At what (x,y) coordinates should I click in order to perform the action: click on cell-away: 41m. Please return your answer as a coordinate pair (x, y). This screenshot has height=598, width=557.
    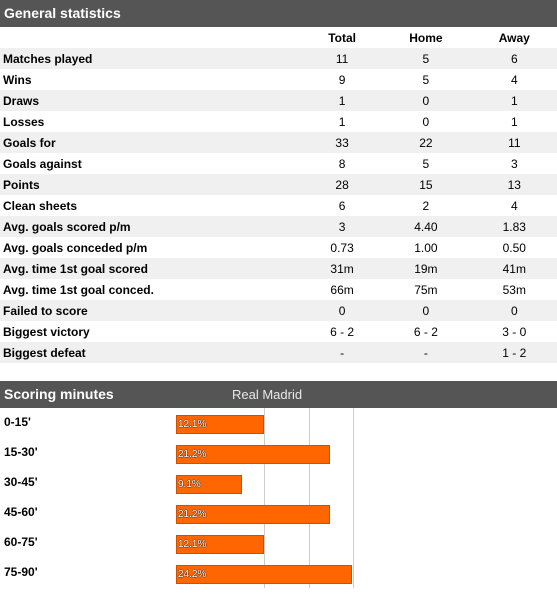
    Looking at the image, I should click on (514, 268).